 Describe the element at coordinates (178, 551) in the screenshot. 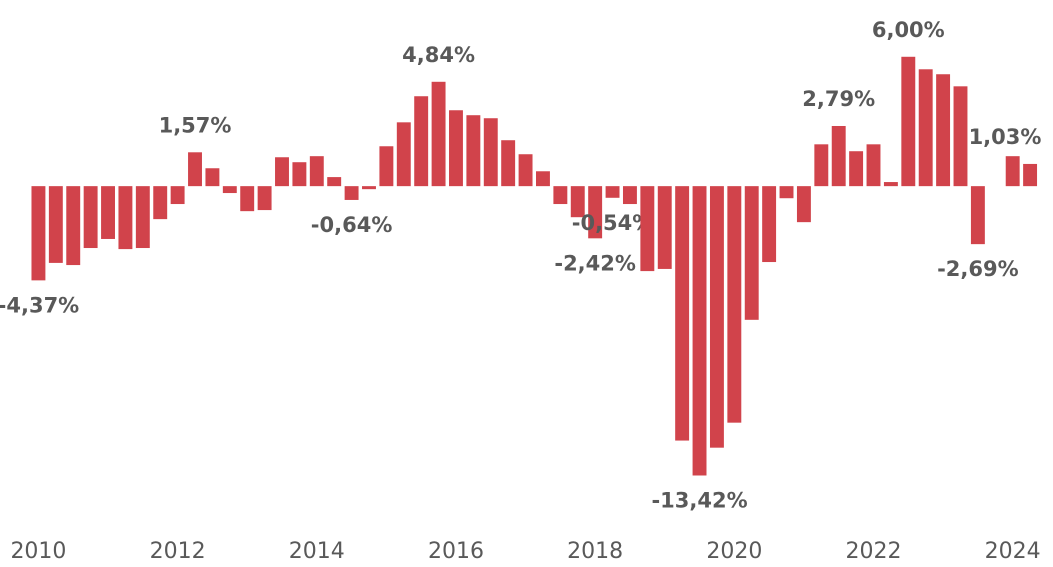

I see `x-tick-label: 2012` at that location.